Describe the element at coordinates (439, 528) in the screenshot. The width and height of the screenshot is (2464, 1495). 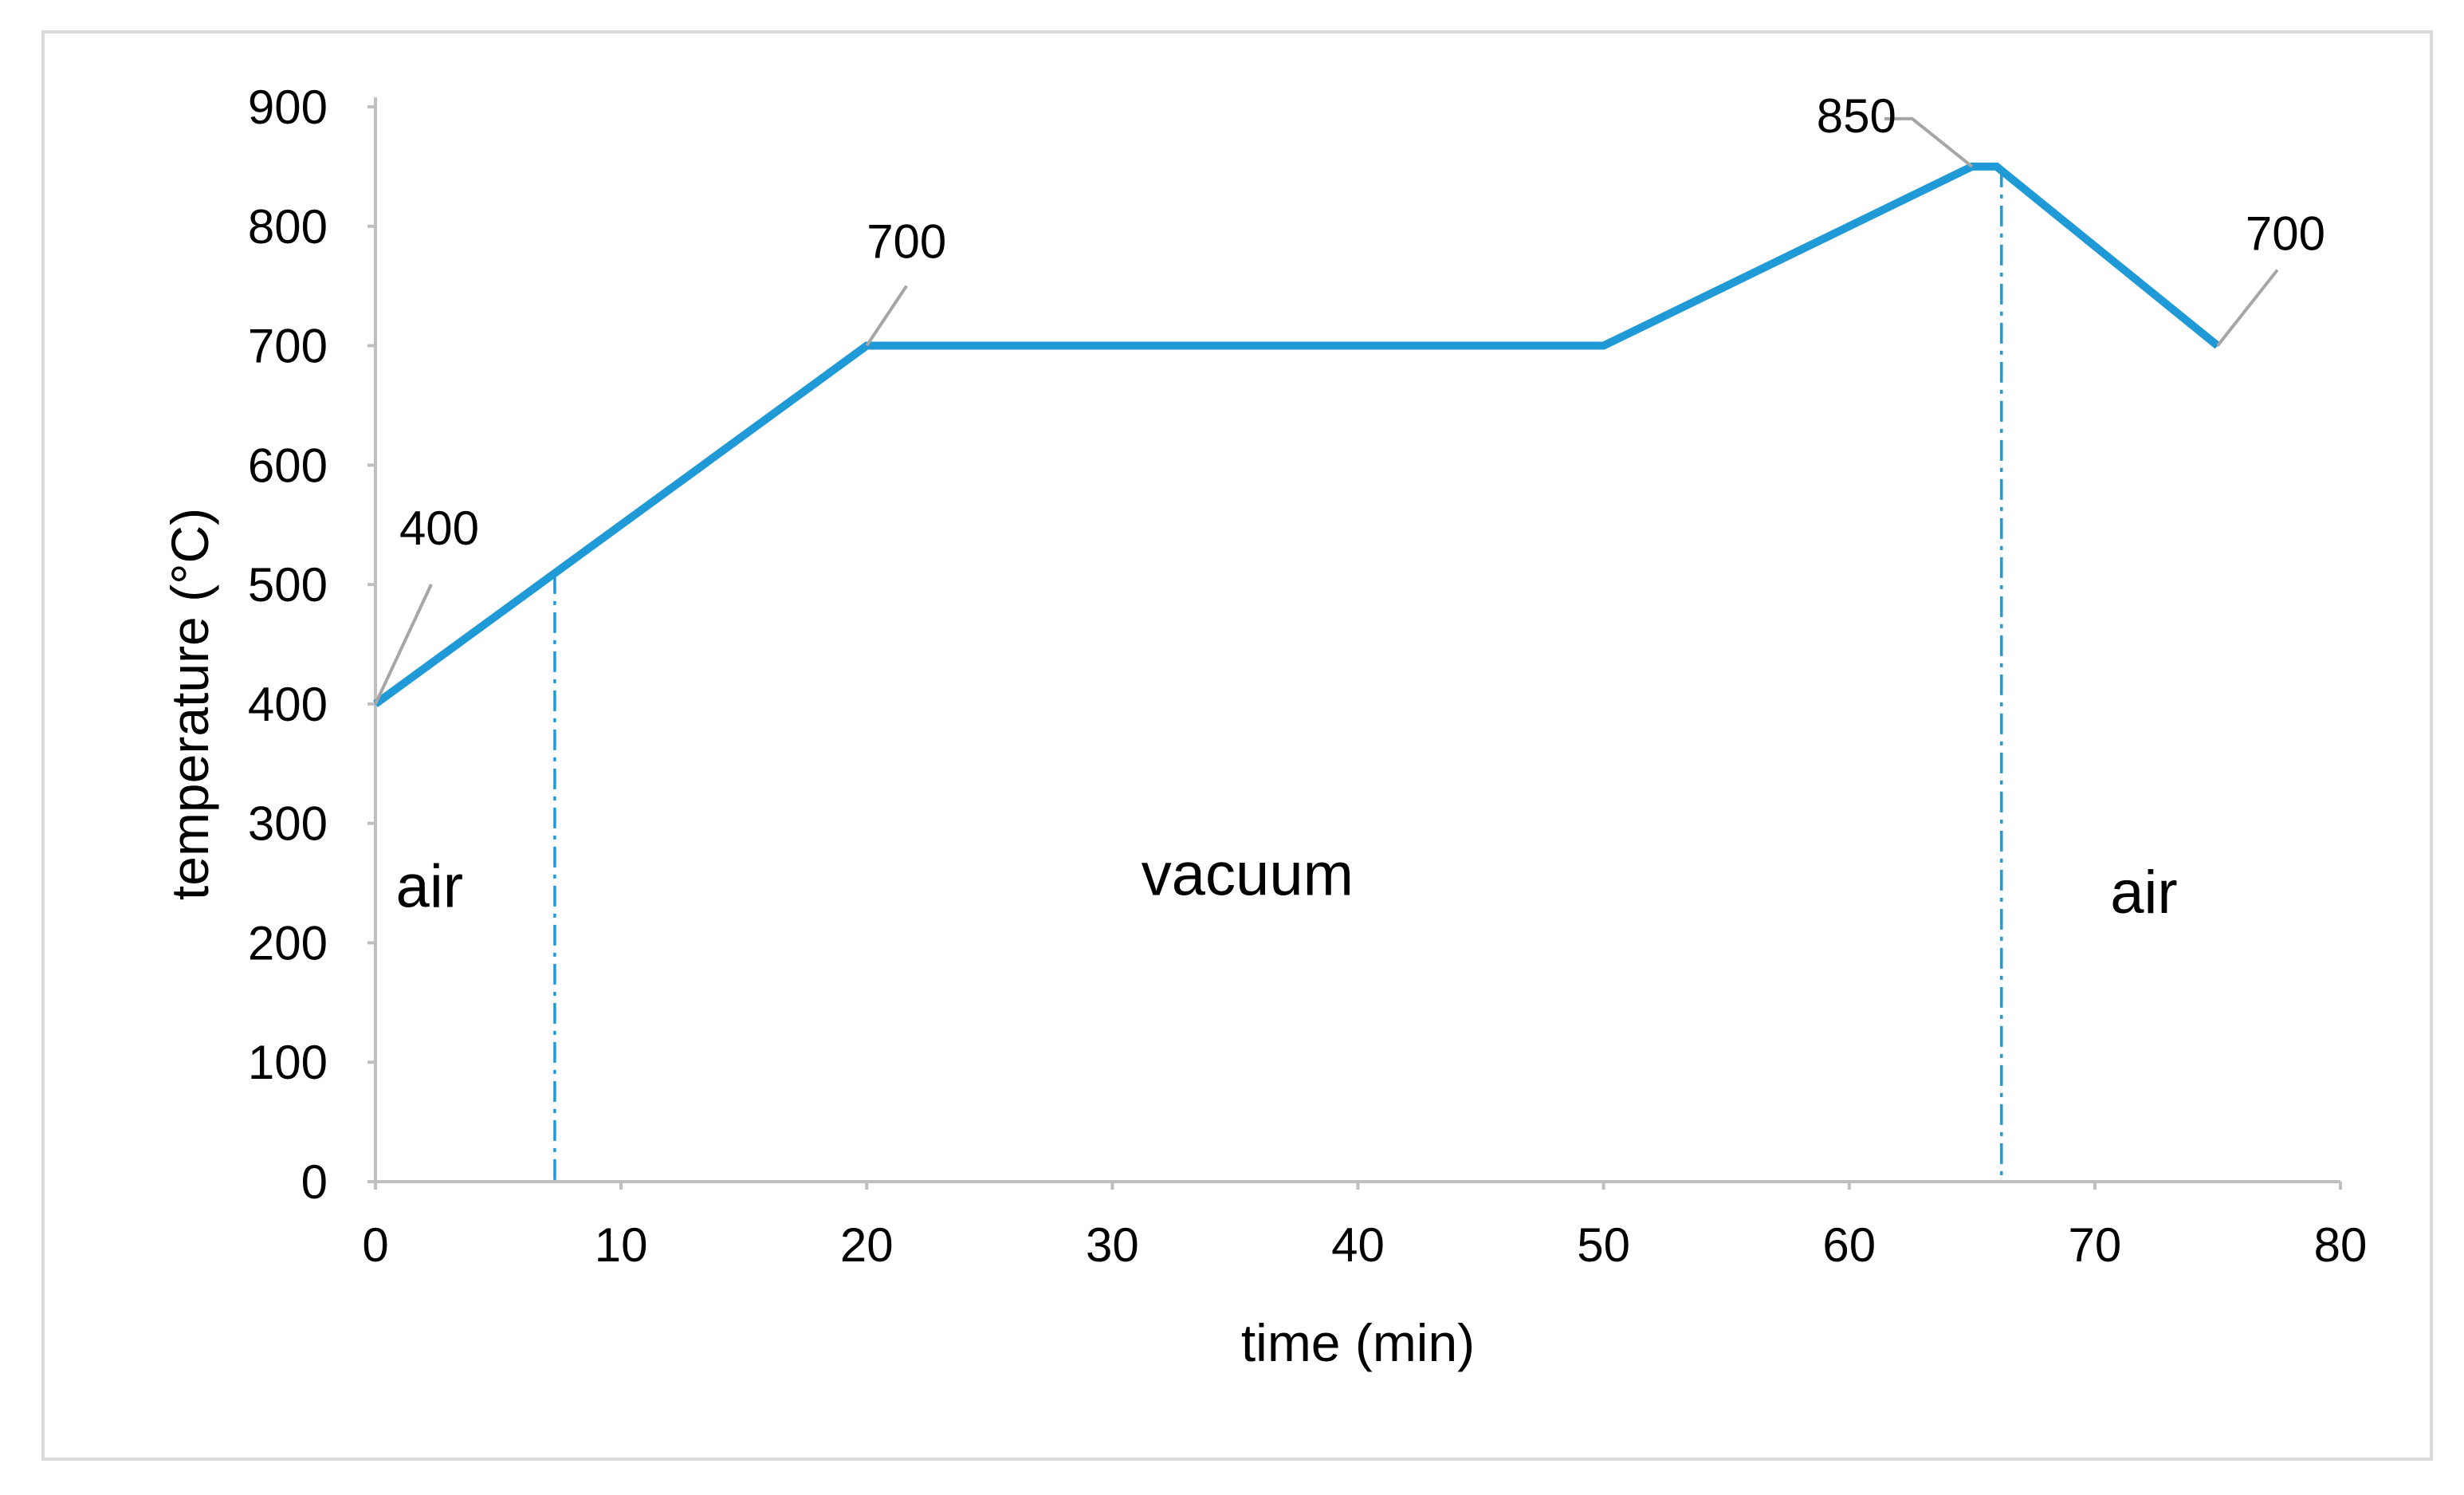
I see `annotation-label: 400` at that location.